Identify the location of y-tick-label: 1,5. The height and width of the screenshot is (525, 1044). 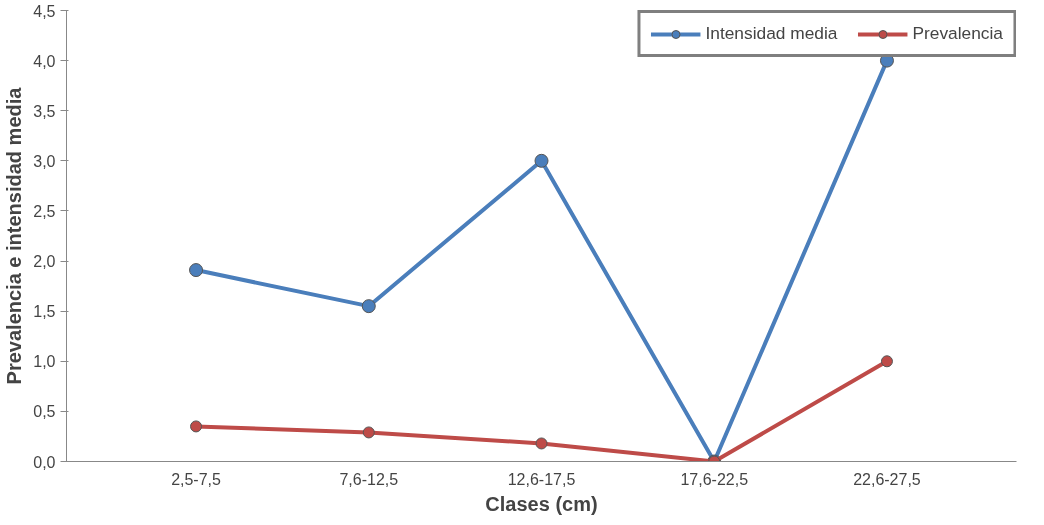
(44, 312).